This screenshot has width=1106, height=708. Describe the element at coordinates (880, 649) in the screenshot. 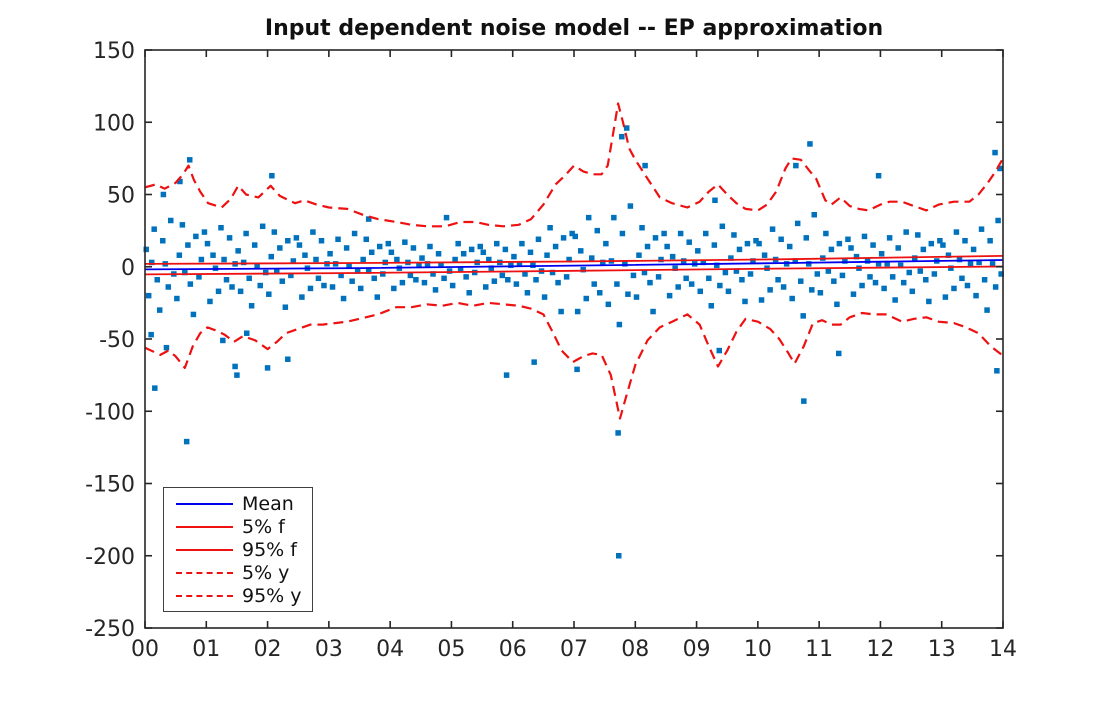

I see `x-tick-label: 12` at that location.